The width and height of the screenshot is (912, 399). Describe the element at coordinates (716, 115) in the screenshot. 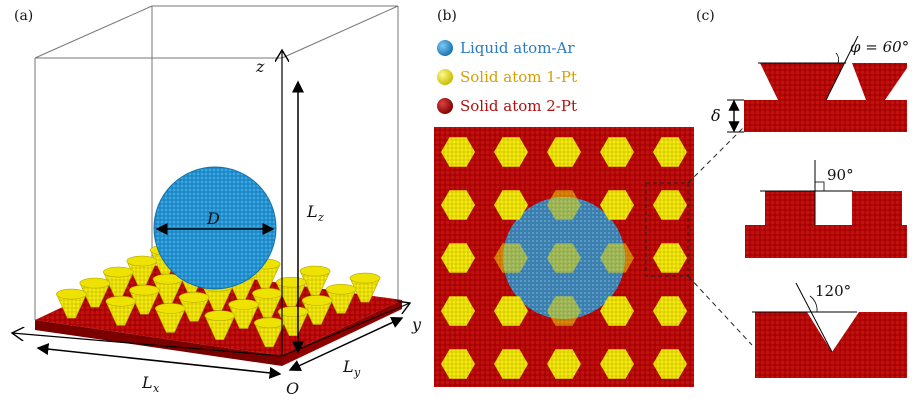

I see `delta-label: δ` at that location.